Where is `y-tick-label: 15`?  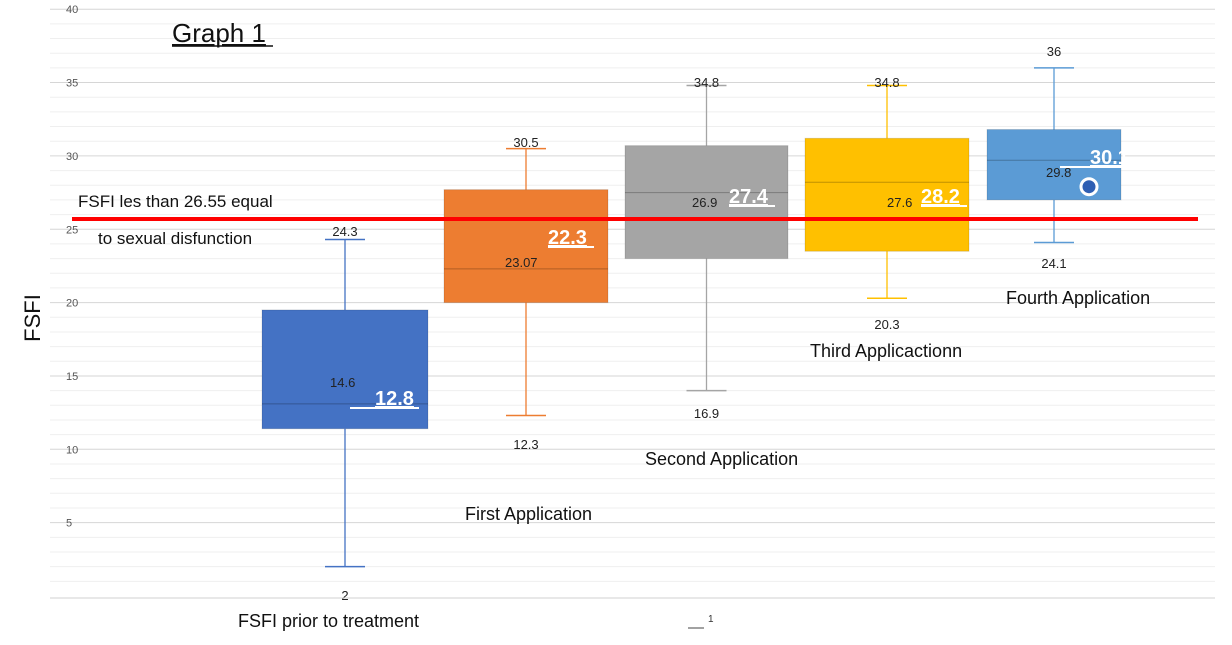 y-tick-label: 15 is located at coordinates (72, 377).